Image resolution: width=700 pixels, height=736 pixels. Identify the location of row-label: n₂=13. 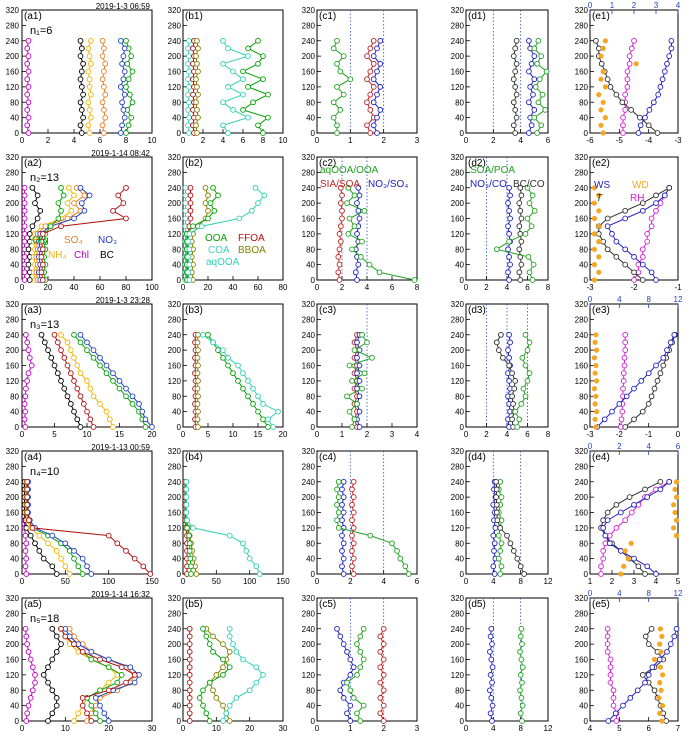
(44, 178).